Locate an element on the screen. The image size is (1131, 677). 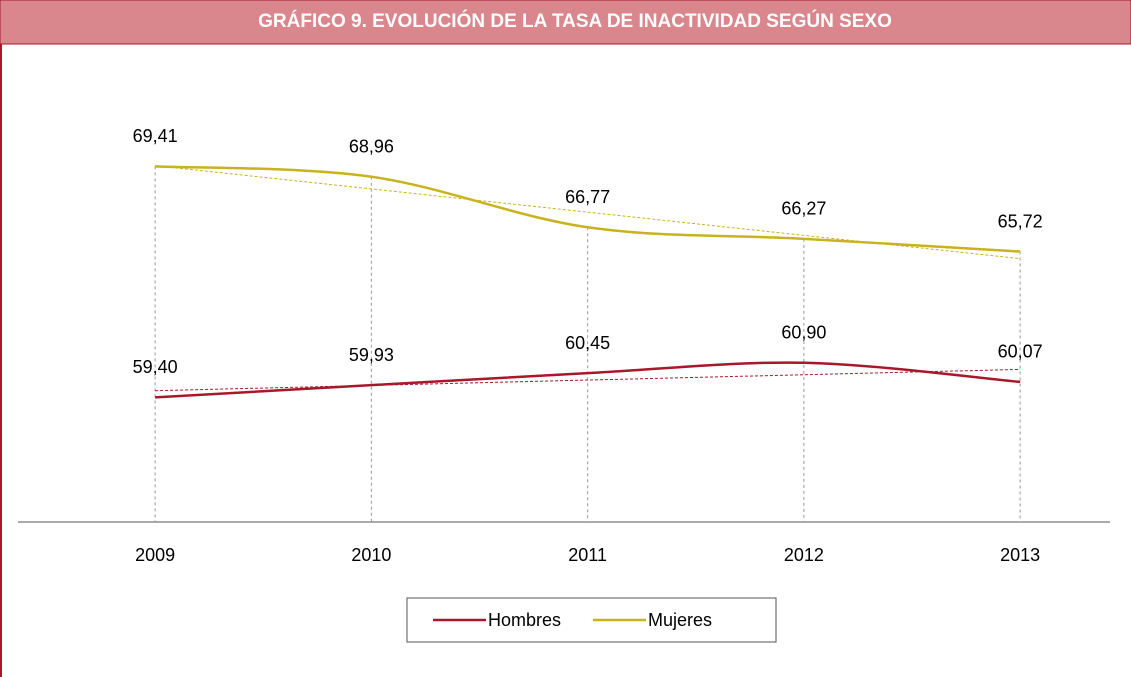
data-label: 66,27 is located at coordinates (803, 209).